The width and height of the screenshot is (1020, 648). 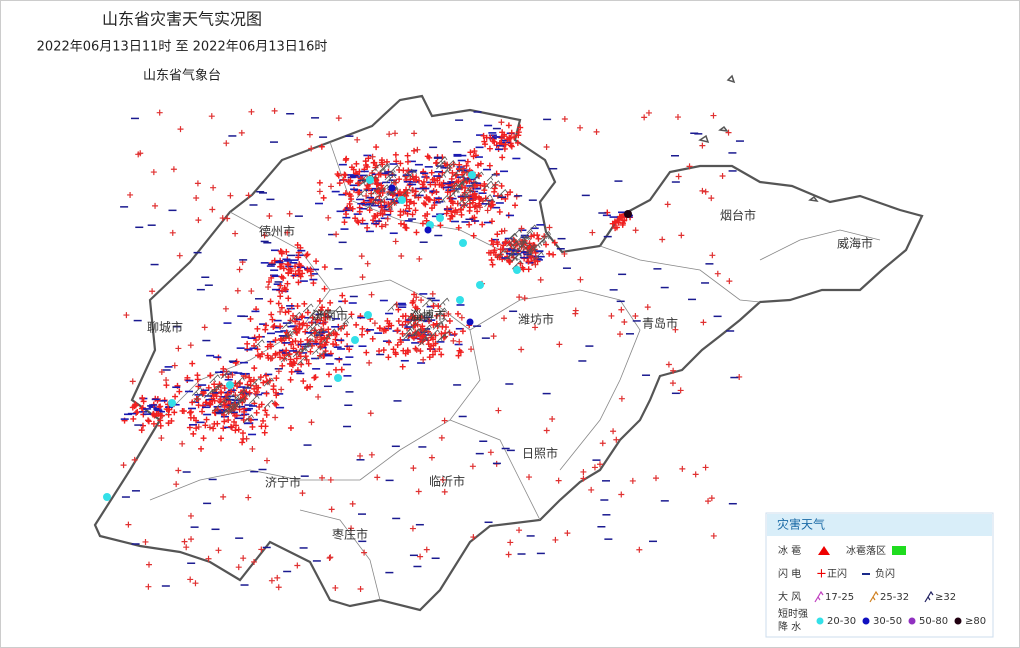 What do you see at coordinates (793, 613) in the screenshot?
I see `legend-label: 短时强` at bounding box center [793, 613].